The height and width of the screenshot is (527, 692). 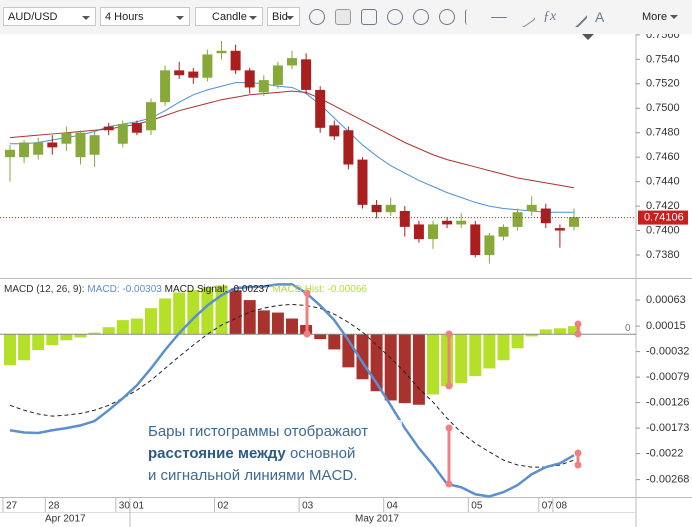 What do you see at coordinates (124, 289) in the screenshot?
I see `legend-entry: MACD: -0.00303` at bounding box center [124, 289].